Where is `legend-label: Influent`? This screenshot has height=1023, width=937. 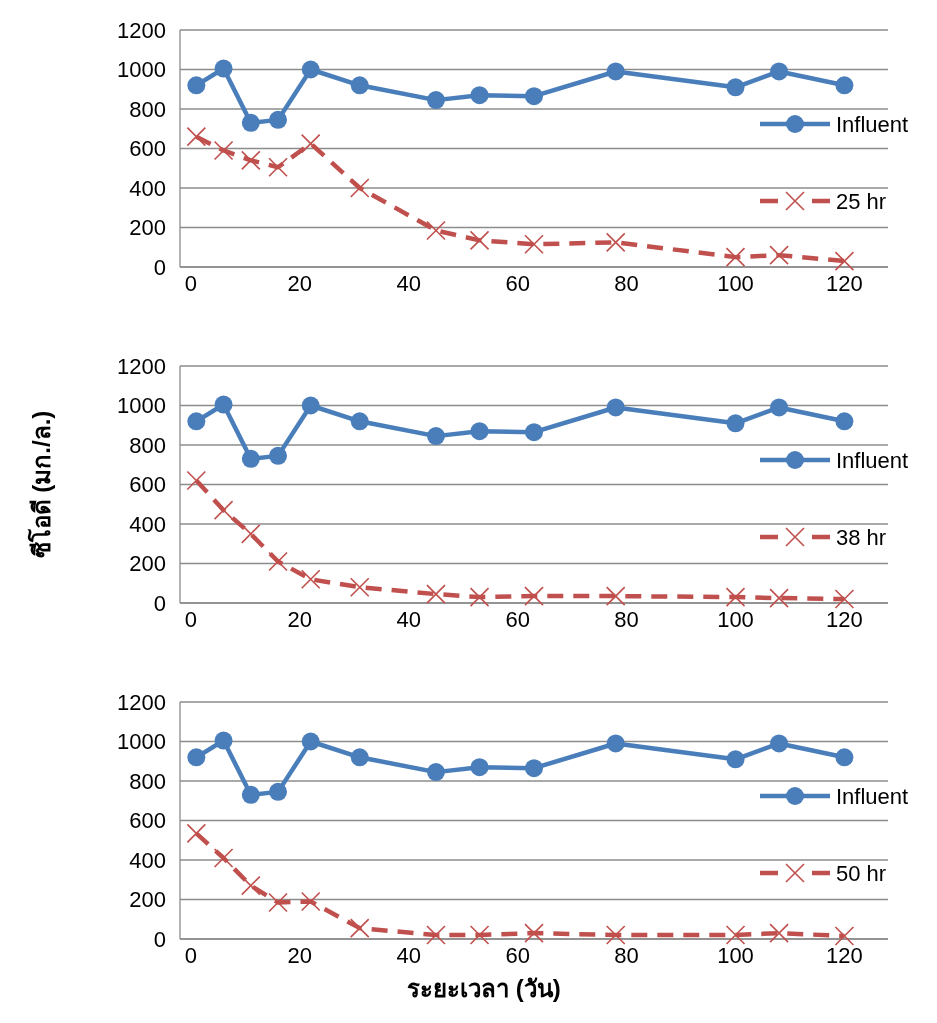
legend-label: Influent is located at coordinates (872, 796).